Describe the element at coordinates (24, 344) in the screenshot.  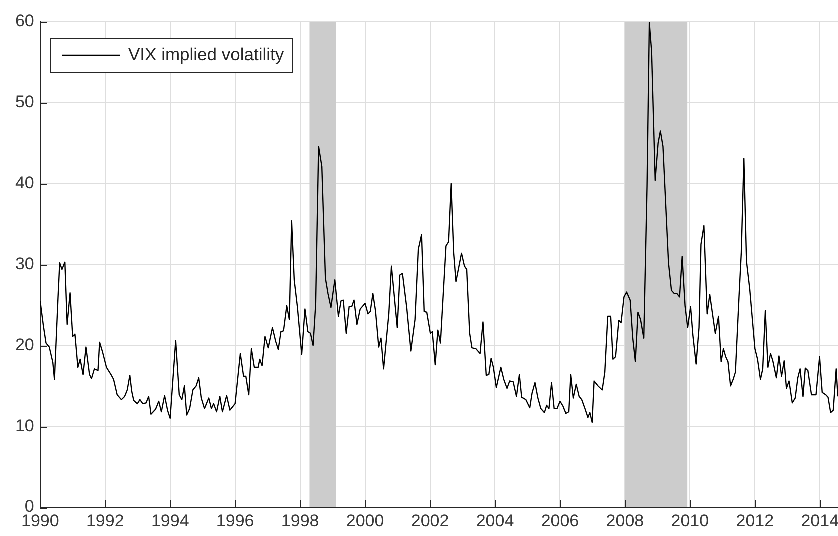
I see `y-tick-label: 20` at that location.